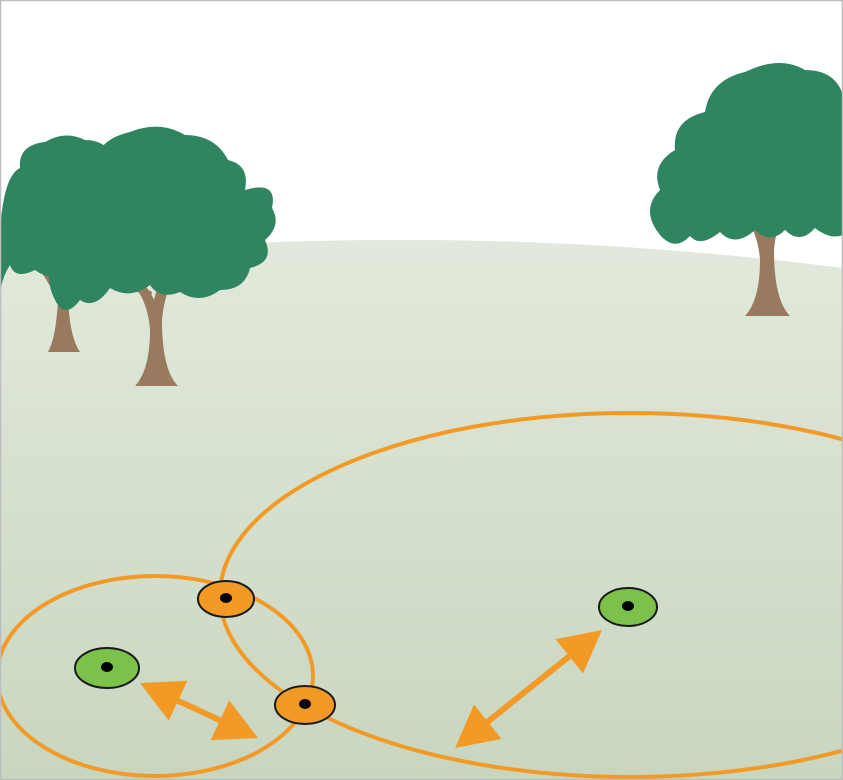  What do you see at coordinates (305, 705) in the screenshot?
I see `orange-marker-lower` at bounding box center [305, 705].